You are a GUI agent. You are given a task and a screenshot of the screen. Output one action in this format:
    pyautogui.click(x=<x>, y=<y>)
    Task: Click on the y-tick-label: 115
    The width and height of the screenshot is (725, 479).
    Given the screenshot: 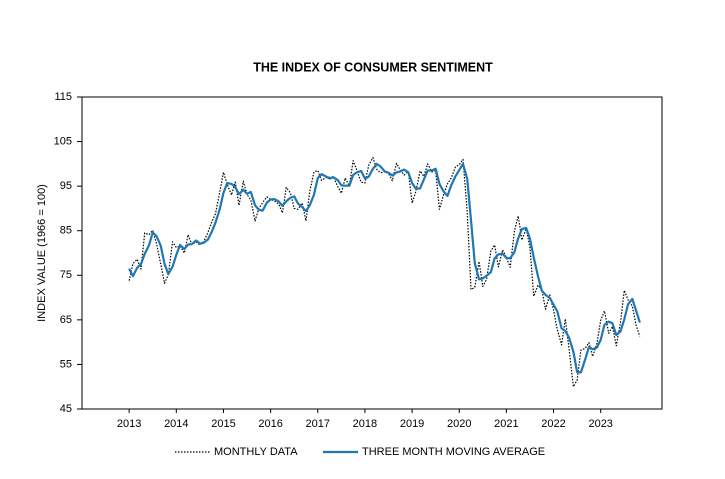 What is the action you would take?
    pyautogui.click(x=63, y=97)
    